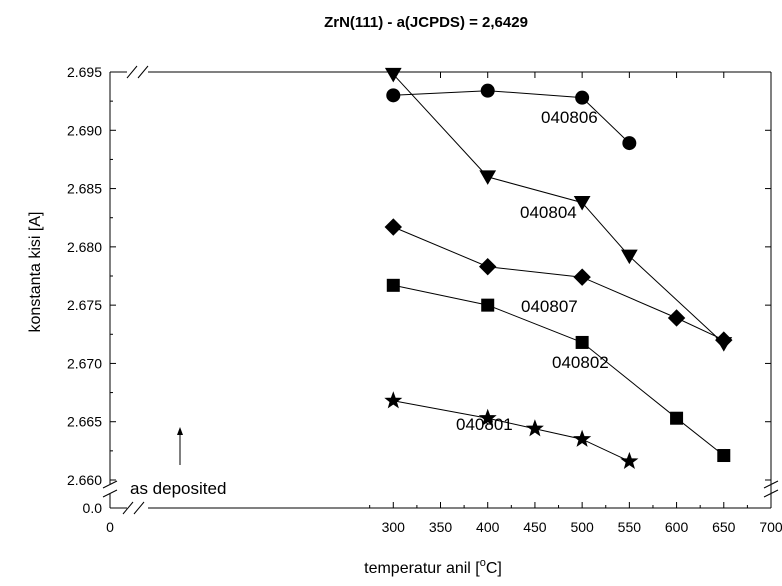 This screenshot has height=586, width=782. Describe the element at coordinates (433, 567) in the screenshot. I see `x-axis-title: temperatur anil [oC]` at that location.